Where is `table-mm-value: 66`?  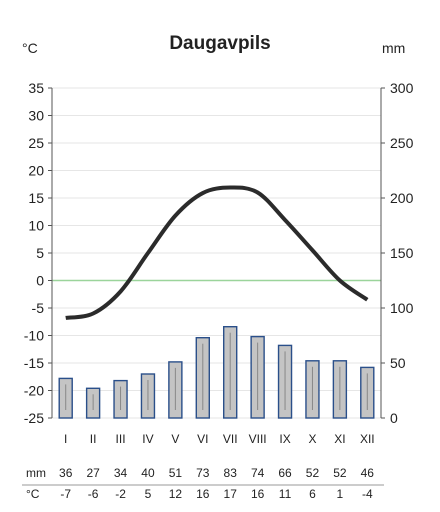 table-mm-value: 66 is located at coordinates (285, 473).